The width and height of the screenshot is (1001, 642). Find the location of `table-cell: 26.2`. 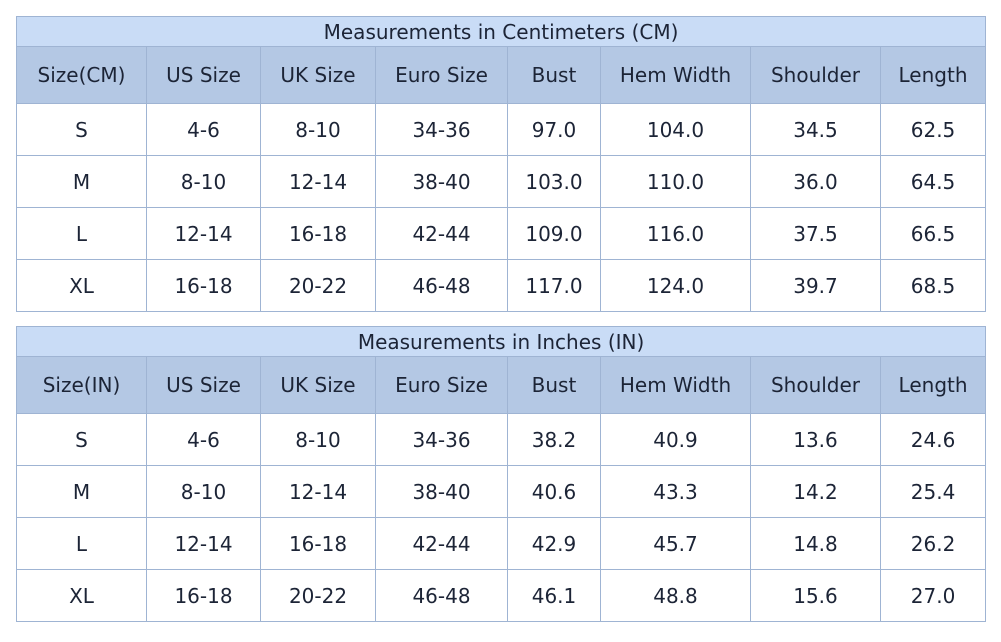

table-cell: 26.2 is located at coordinates (933, 543).